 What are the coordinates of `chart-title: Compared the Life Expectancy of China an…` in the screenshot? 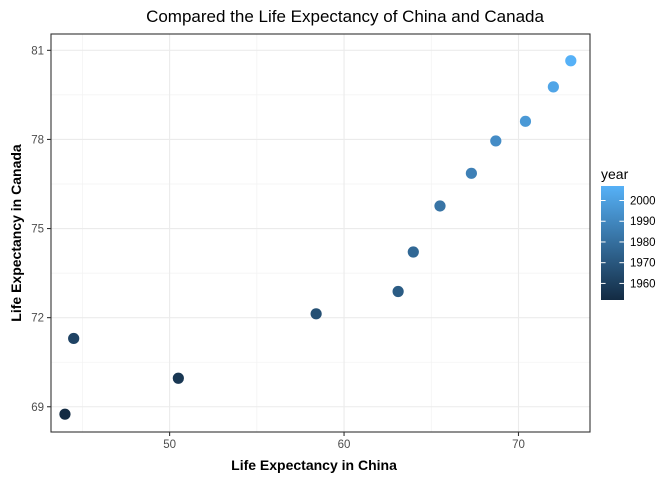 It's located at (345, 16).